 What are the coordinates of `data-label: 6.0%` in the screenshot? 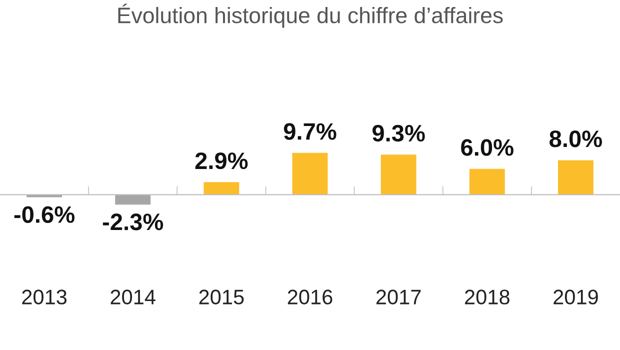 It's located at (487, 147).